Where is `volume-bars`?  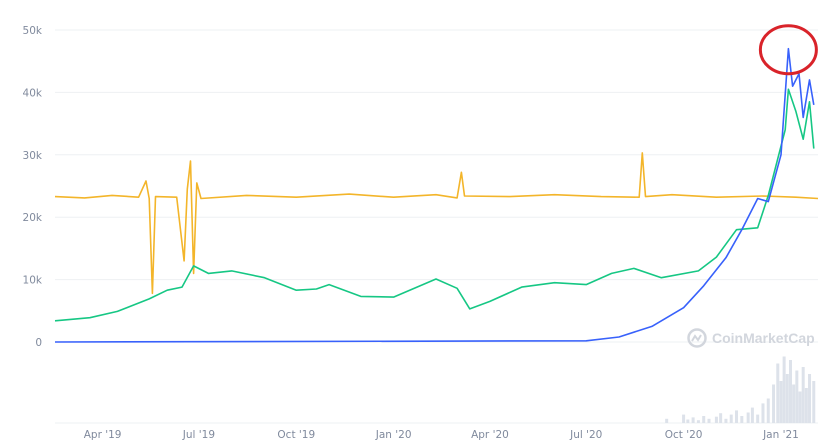 volume-bars is located at coordinates (436, 390).